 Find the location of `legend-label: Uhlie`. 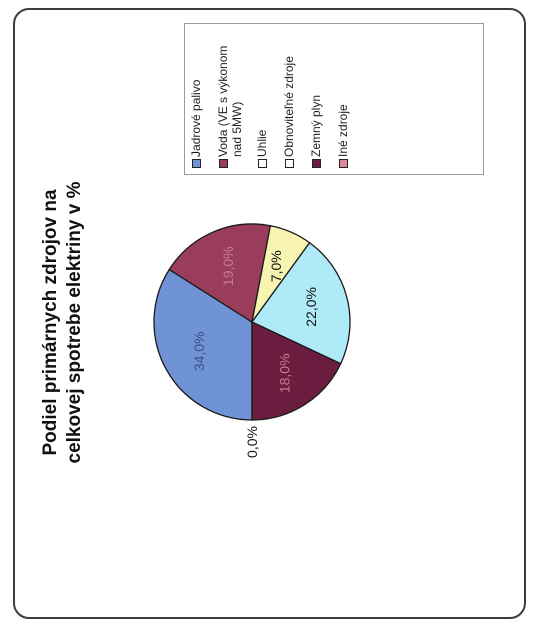

legend-label: Uhlie is located at coordinates (262, 143).